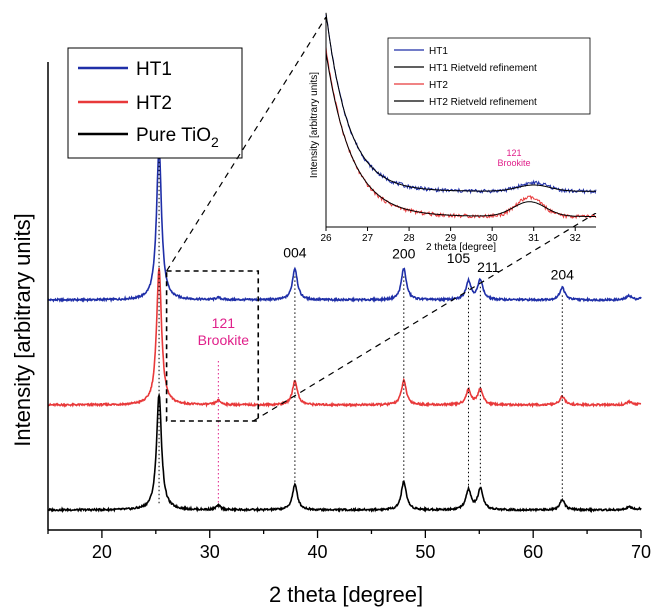  What do you see at coordinates (483, 102) in the screenshot?
I see `inset-legend-label-3: HT2 Rietveld refinement` at bounding box center [483, 102].